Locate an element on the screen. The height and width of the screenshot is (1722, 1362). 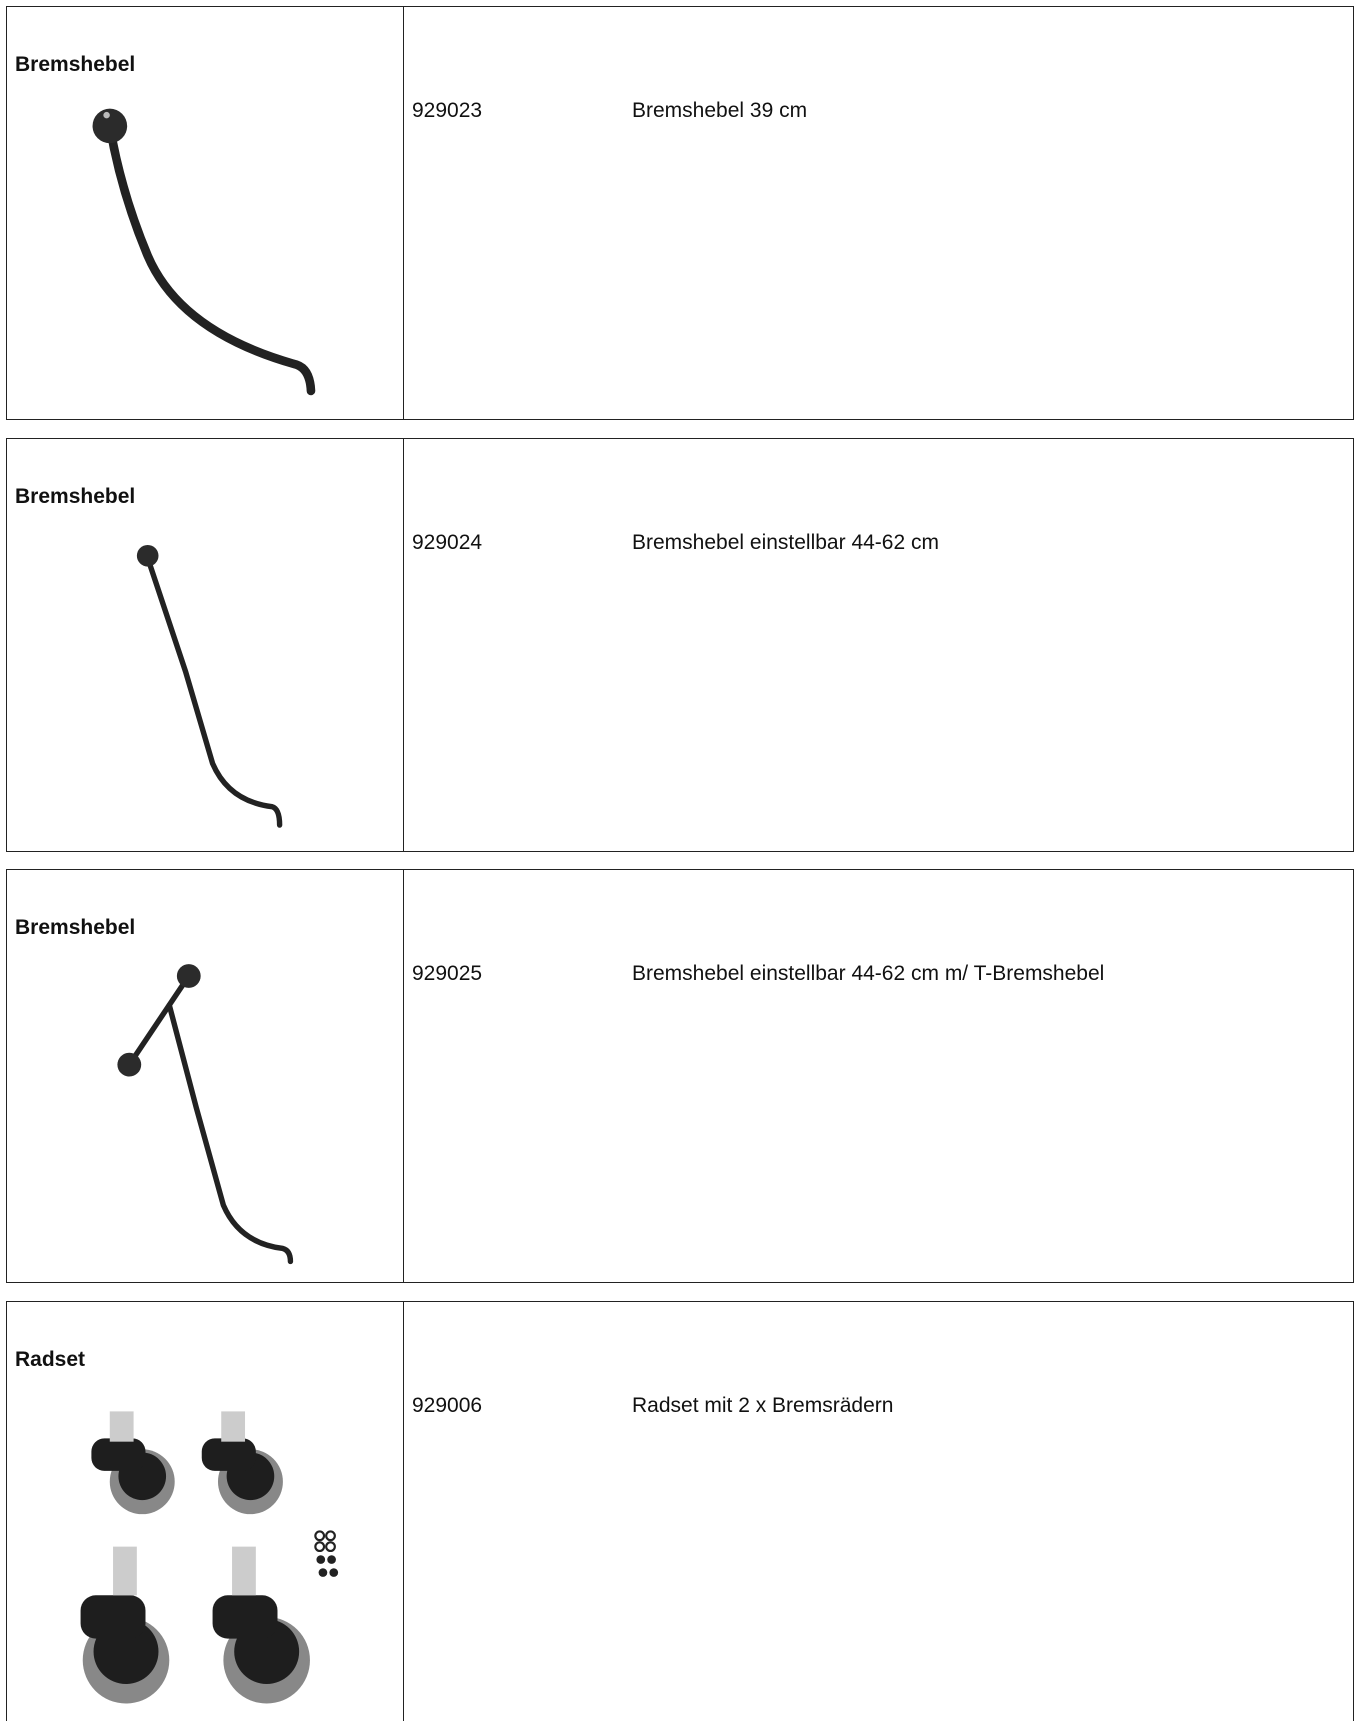
part-description: Radset mit 2 x Bremsrädern is located at coordinates (763, 1405).